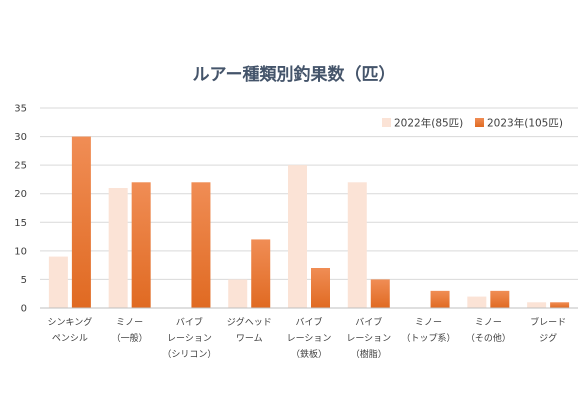 Image resolution: width=588 pixels, height=400 pixels. Describe the element at coordinates (189, 354) in the screenshot. I see `x-category-label: （シリコン）` at that location.